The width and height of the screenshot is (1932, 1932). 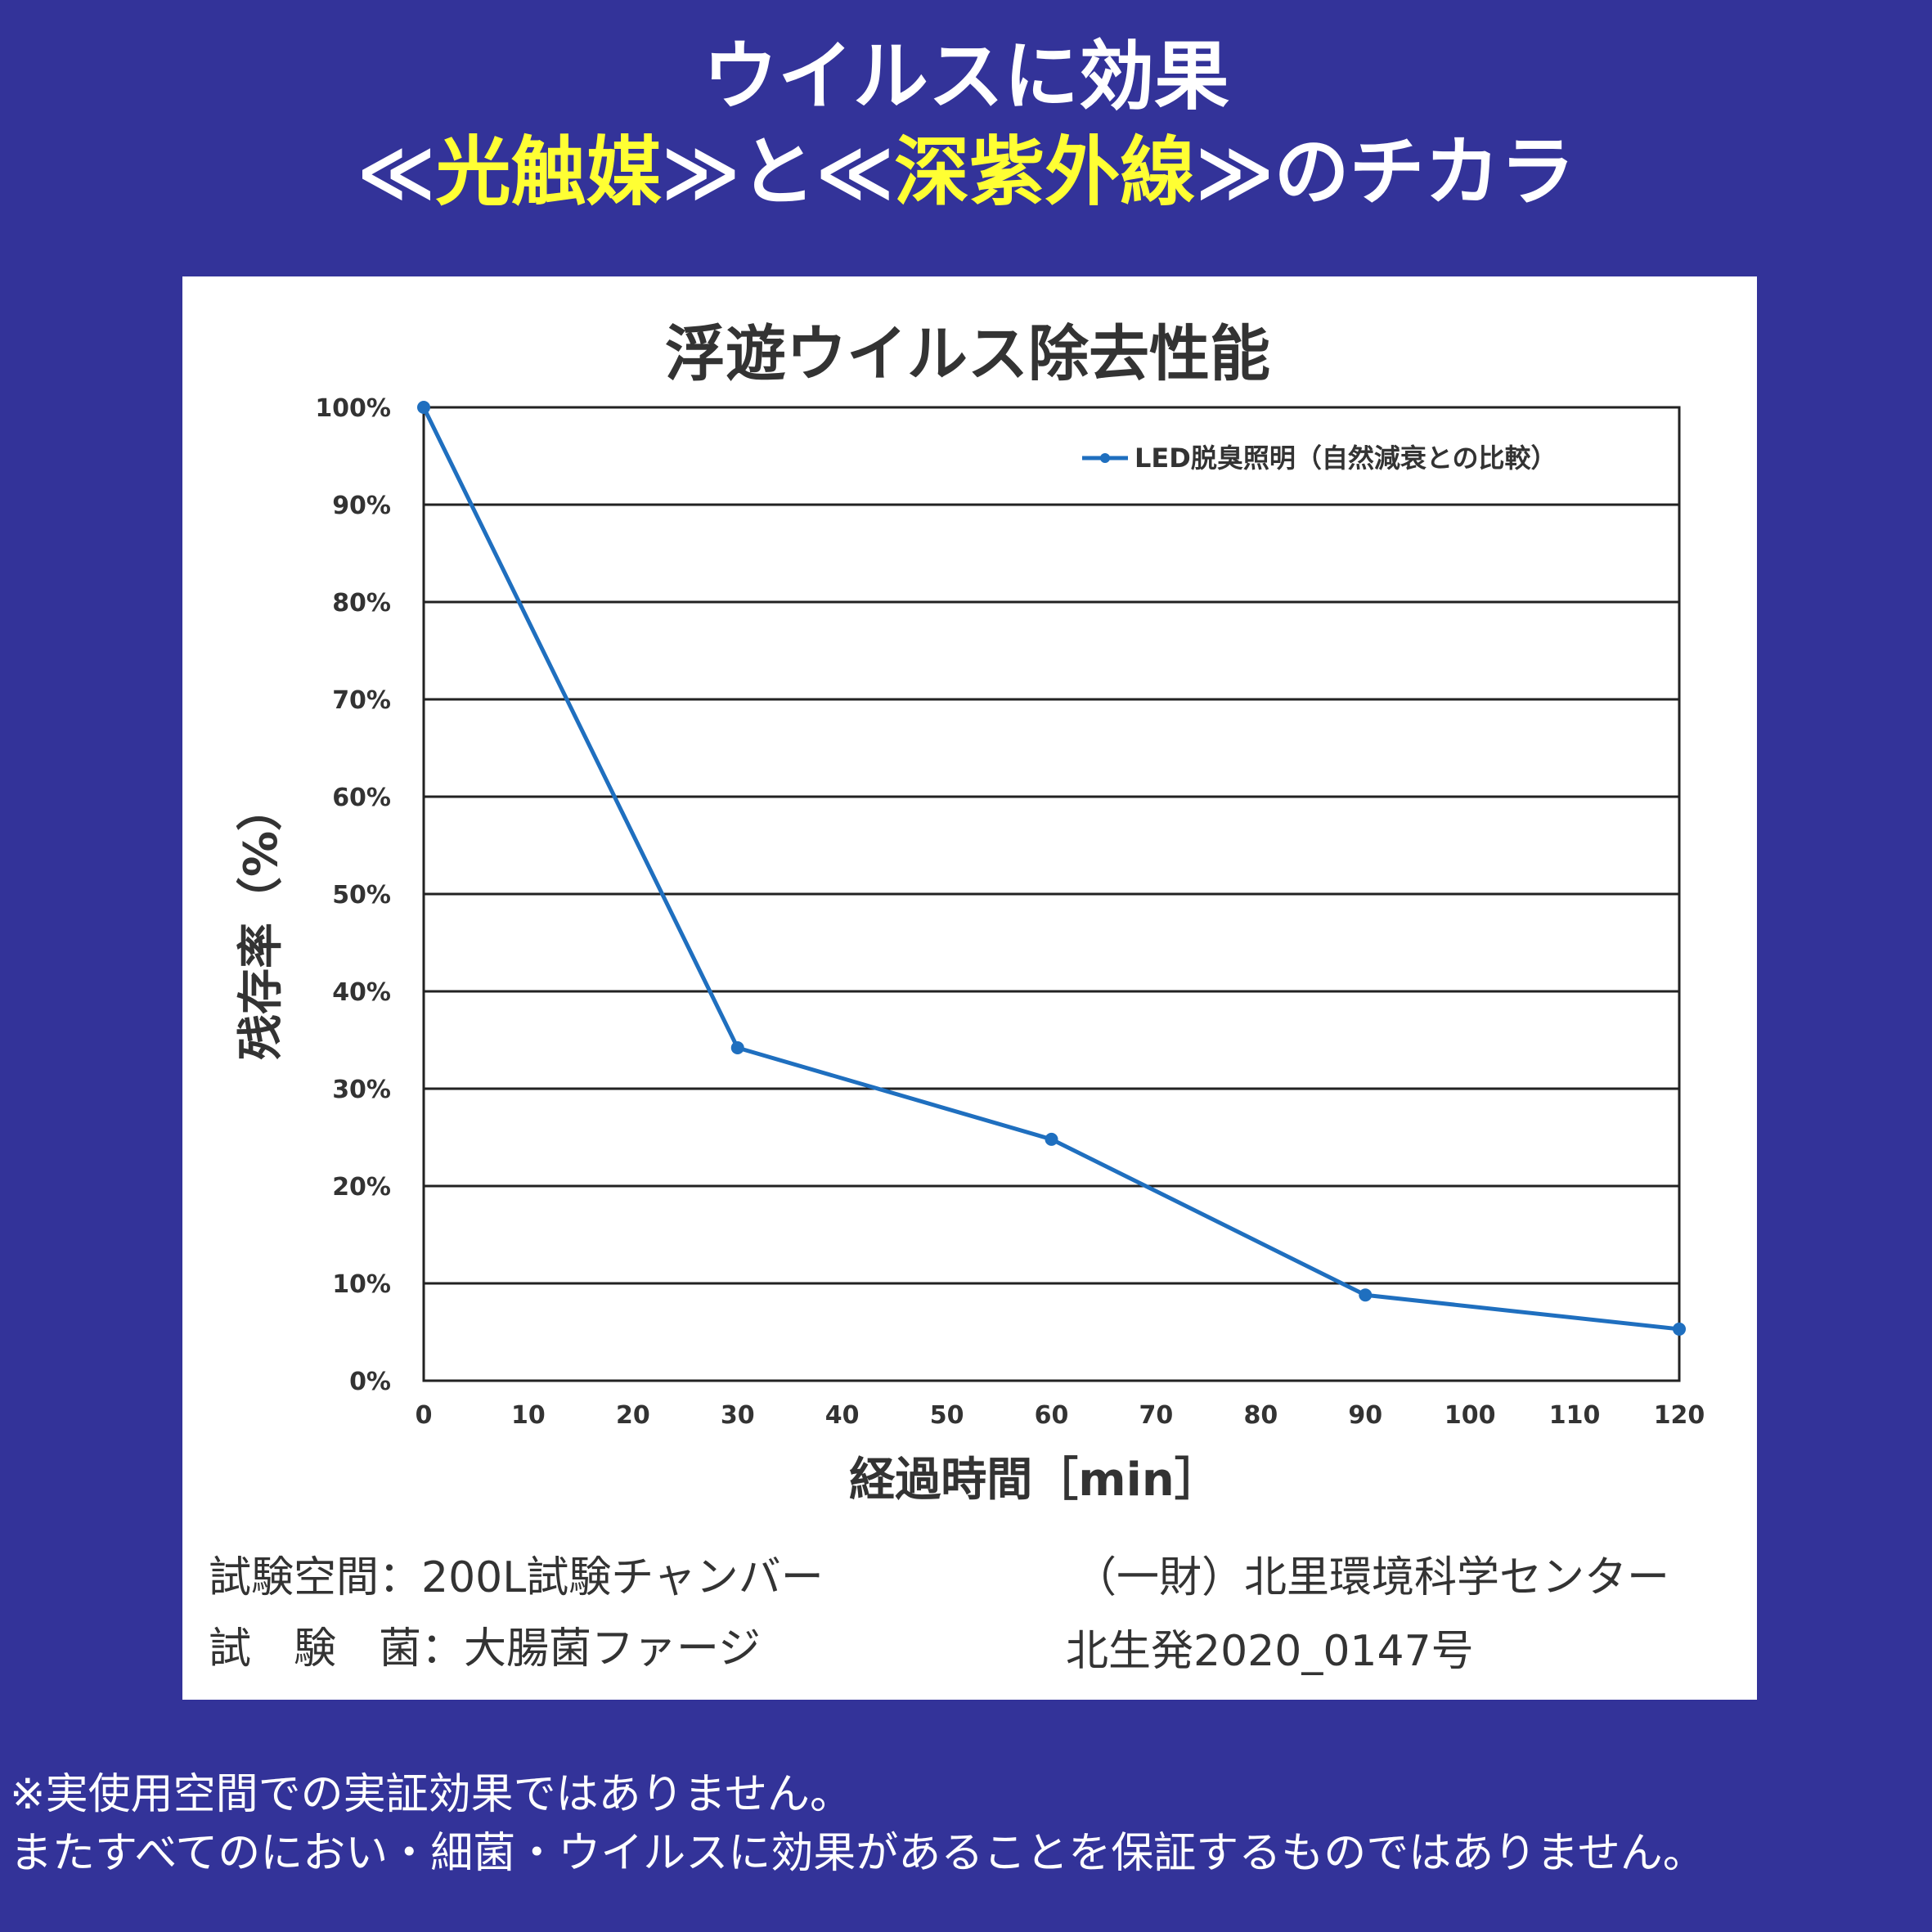 What do you see at coordinates (947, 1415) in the screenshot?
I see `x-tick-label: 50` at bounding box center [947, 1415].